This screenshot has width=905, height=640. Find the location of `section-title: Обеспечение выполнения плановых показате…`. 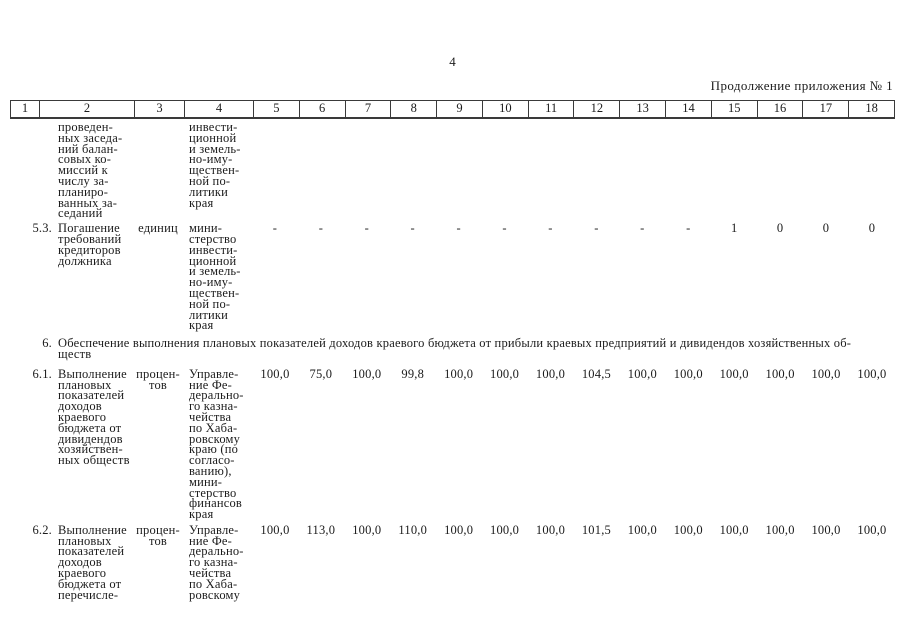

section-title: Обеспечение выполнения плановых показате… is located at coordinates (455, 348).